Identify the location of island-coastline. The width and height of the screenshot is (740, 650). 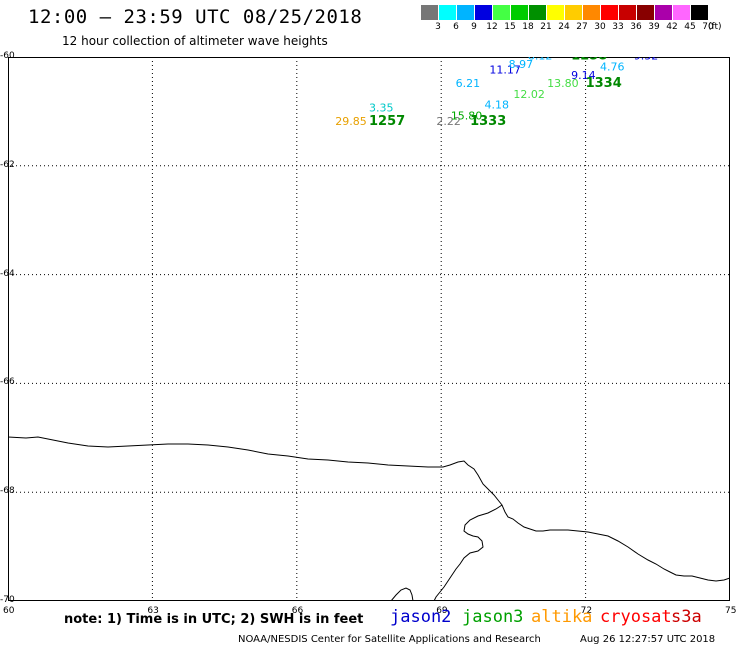
(402, 594).